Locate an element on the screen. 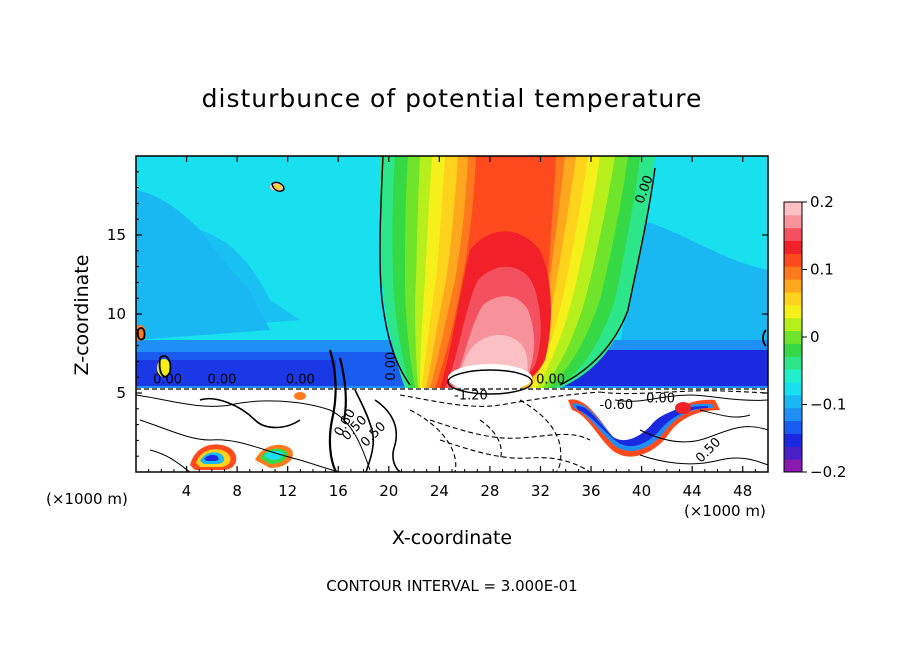  x-tick-label: 8 is located at coordinates (237, 491).